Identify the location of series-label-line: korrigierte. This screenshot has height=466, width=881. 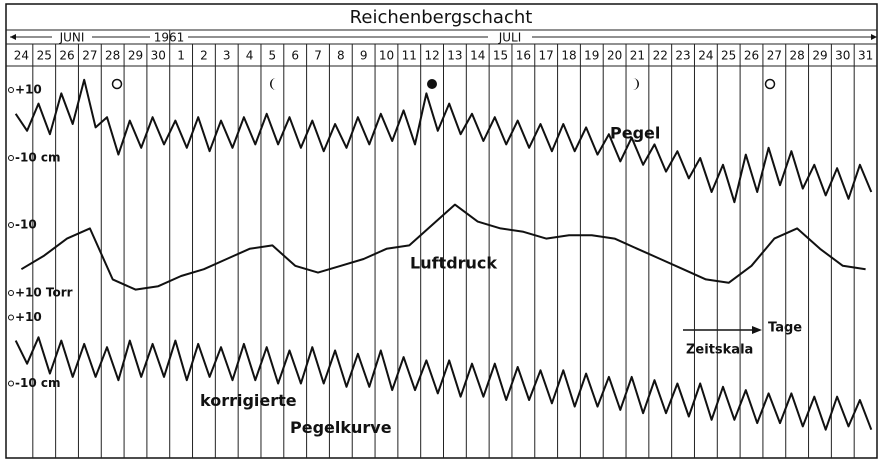
(251, 400).